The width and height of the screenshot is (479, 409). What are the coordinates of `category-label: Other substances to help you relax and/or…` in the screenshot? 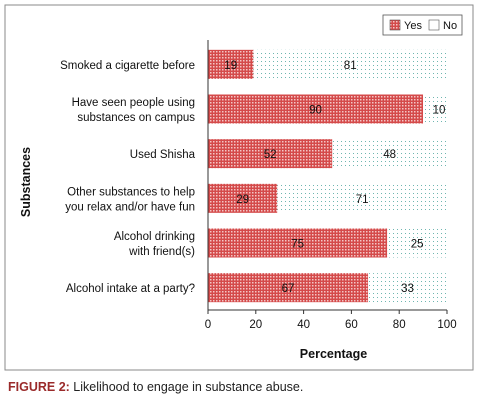 It's located at (130, 199).